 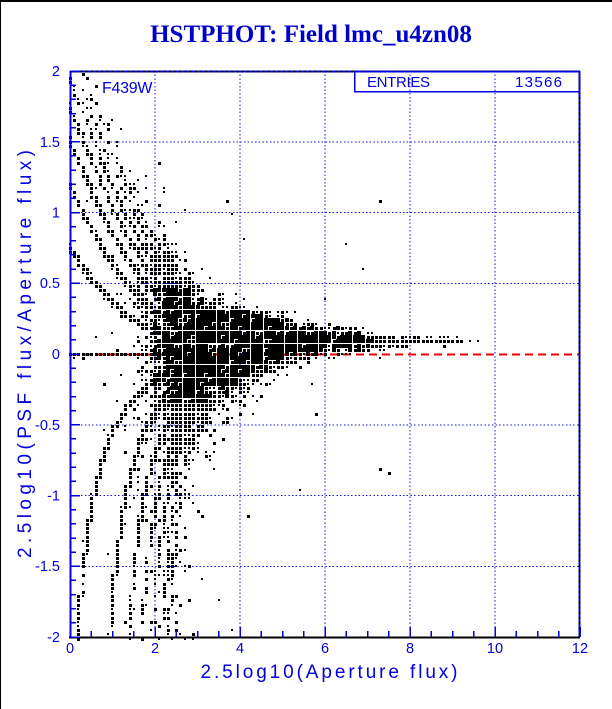 I want to click on svg-text: 6, so click(x=325, y=649).